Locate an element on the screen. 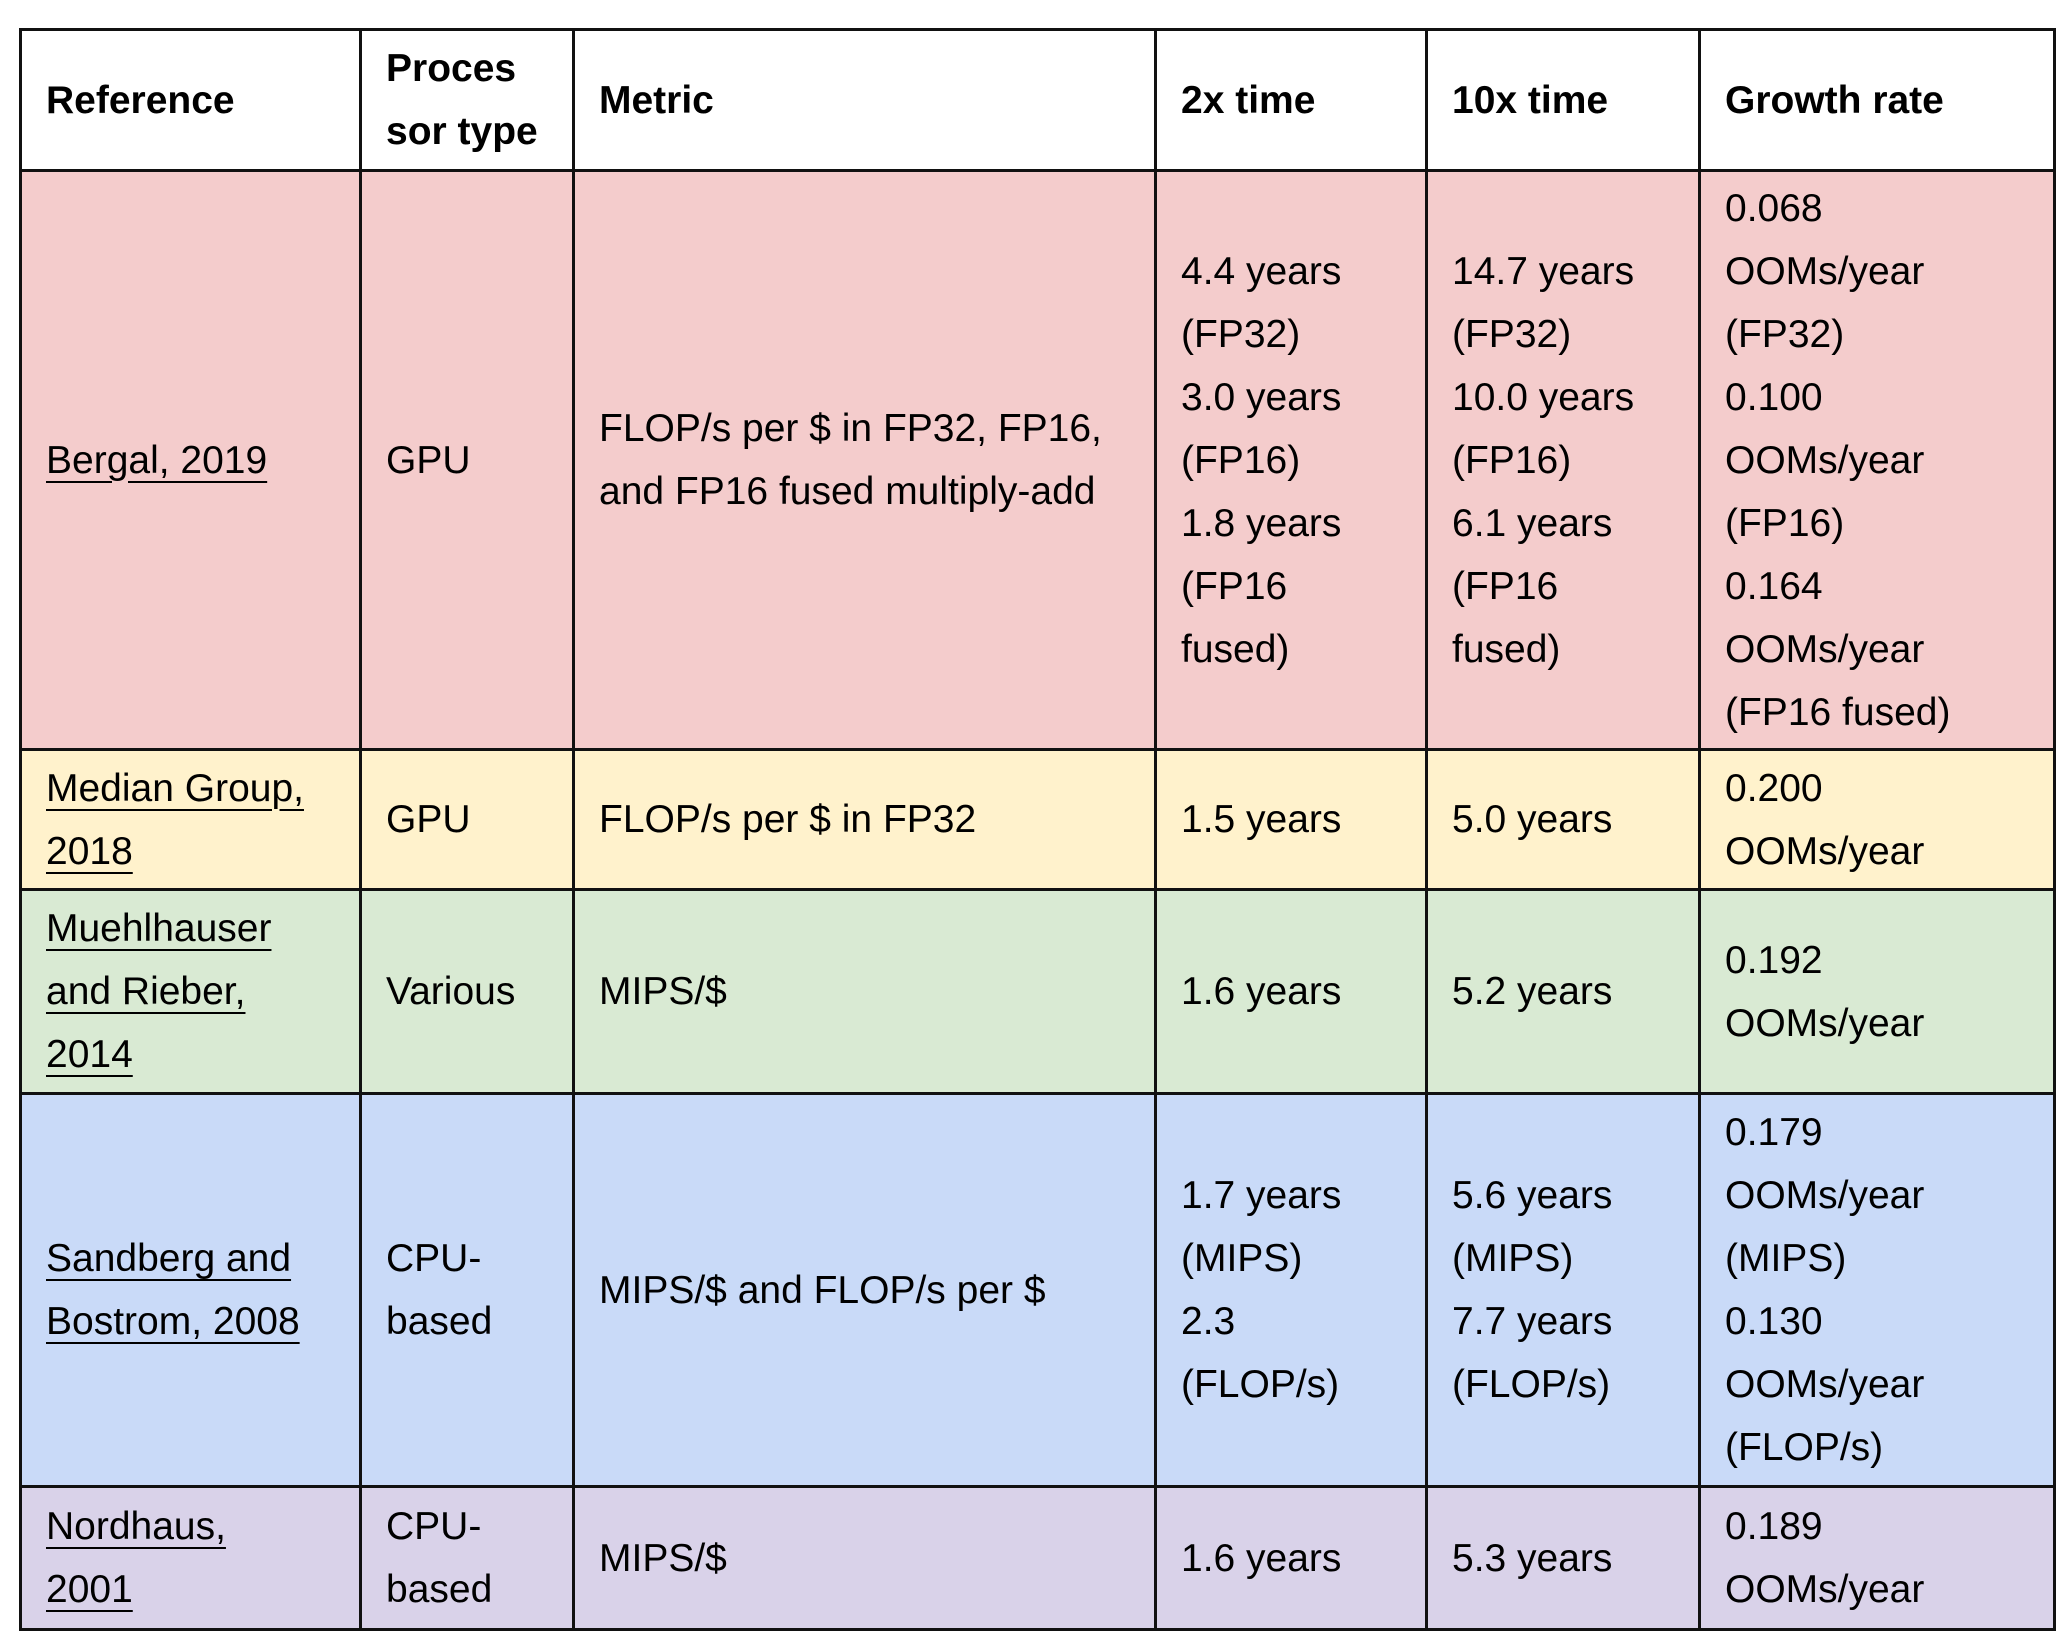 The height and width of the screenshot is (1652, 2072). reference-line: Median Group, is located at coordinates (190, 788).